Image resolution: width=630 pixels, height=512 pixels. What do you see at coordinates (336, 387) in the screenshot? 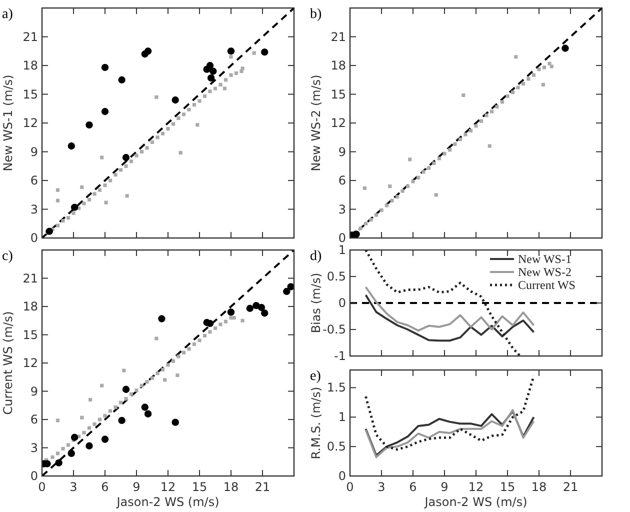
I see `y-tick-label: 1.5` at bounding box center [336, 387].